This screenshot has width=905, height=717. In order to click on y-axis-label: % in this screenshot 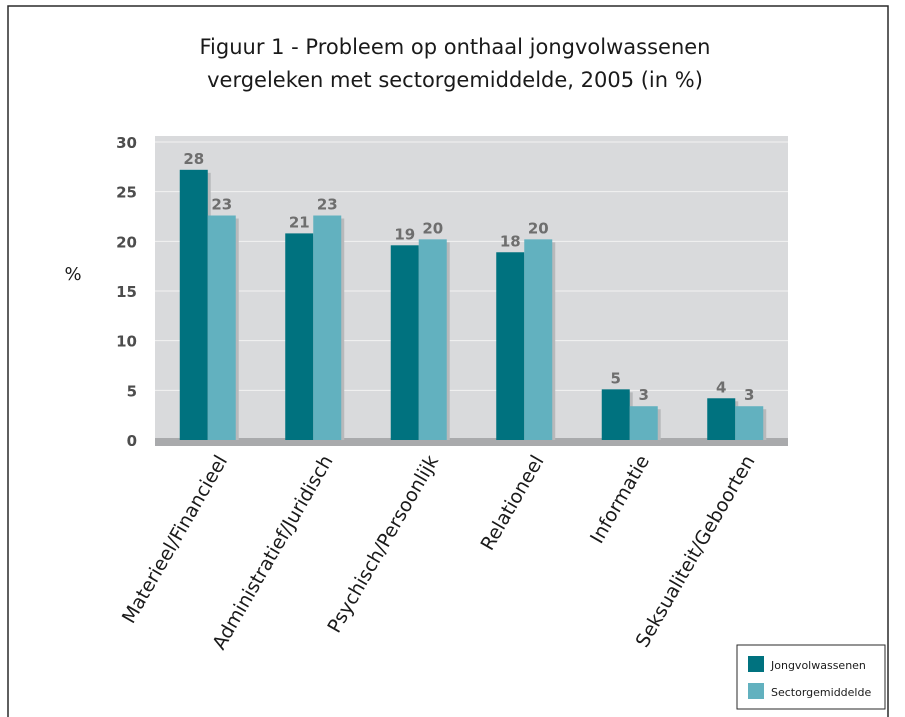, I will do `click(72, 274)`.